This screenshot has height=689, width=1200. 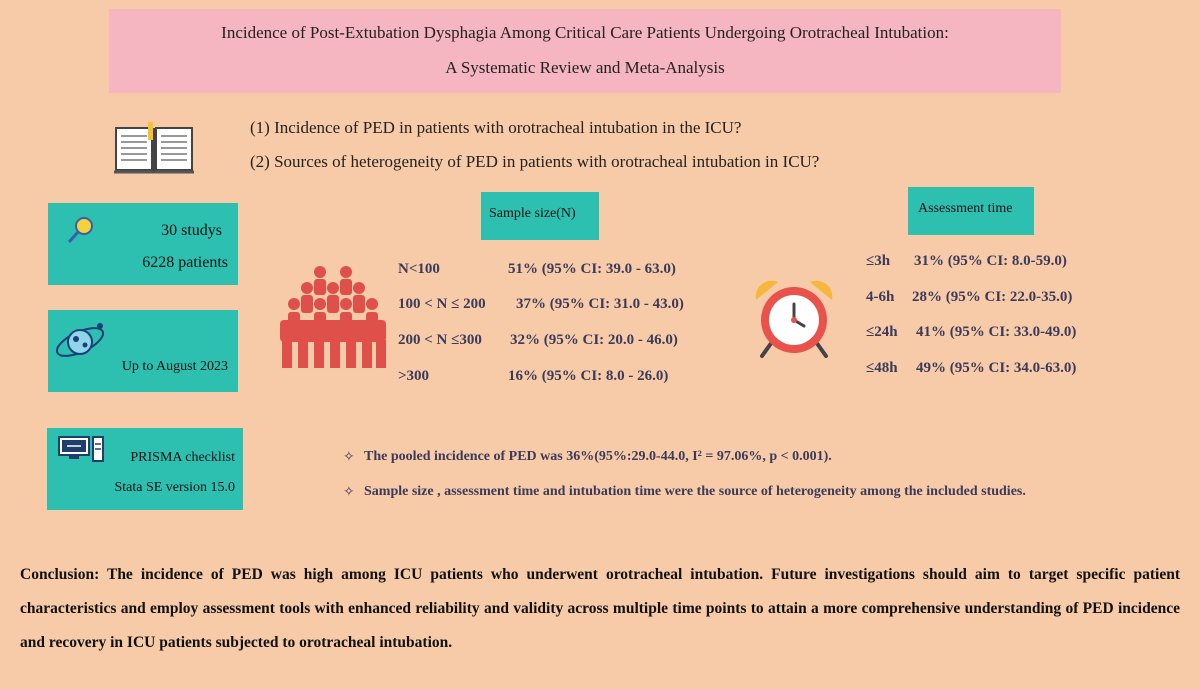 What do you see at coordinates (182, 457) in the screenshot?
I see `prisma-label: PRISMA checklist` at bounding box center [182, 457].